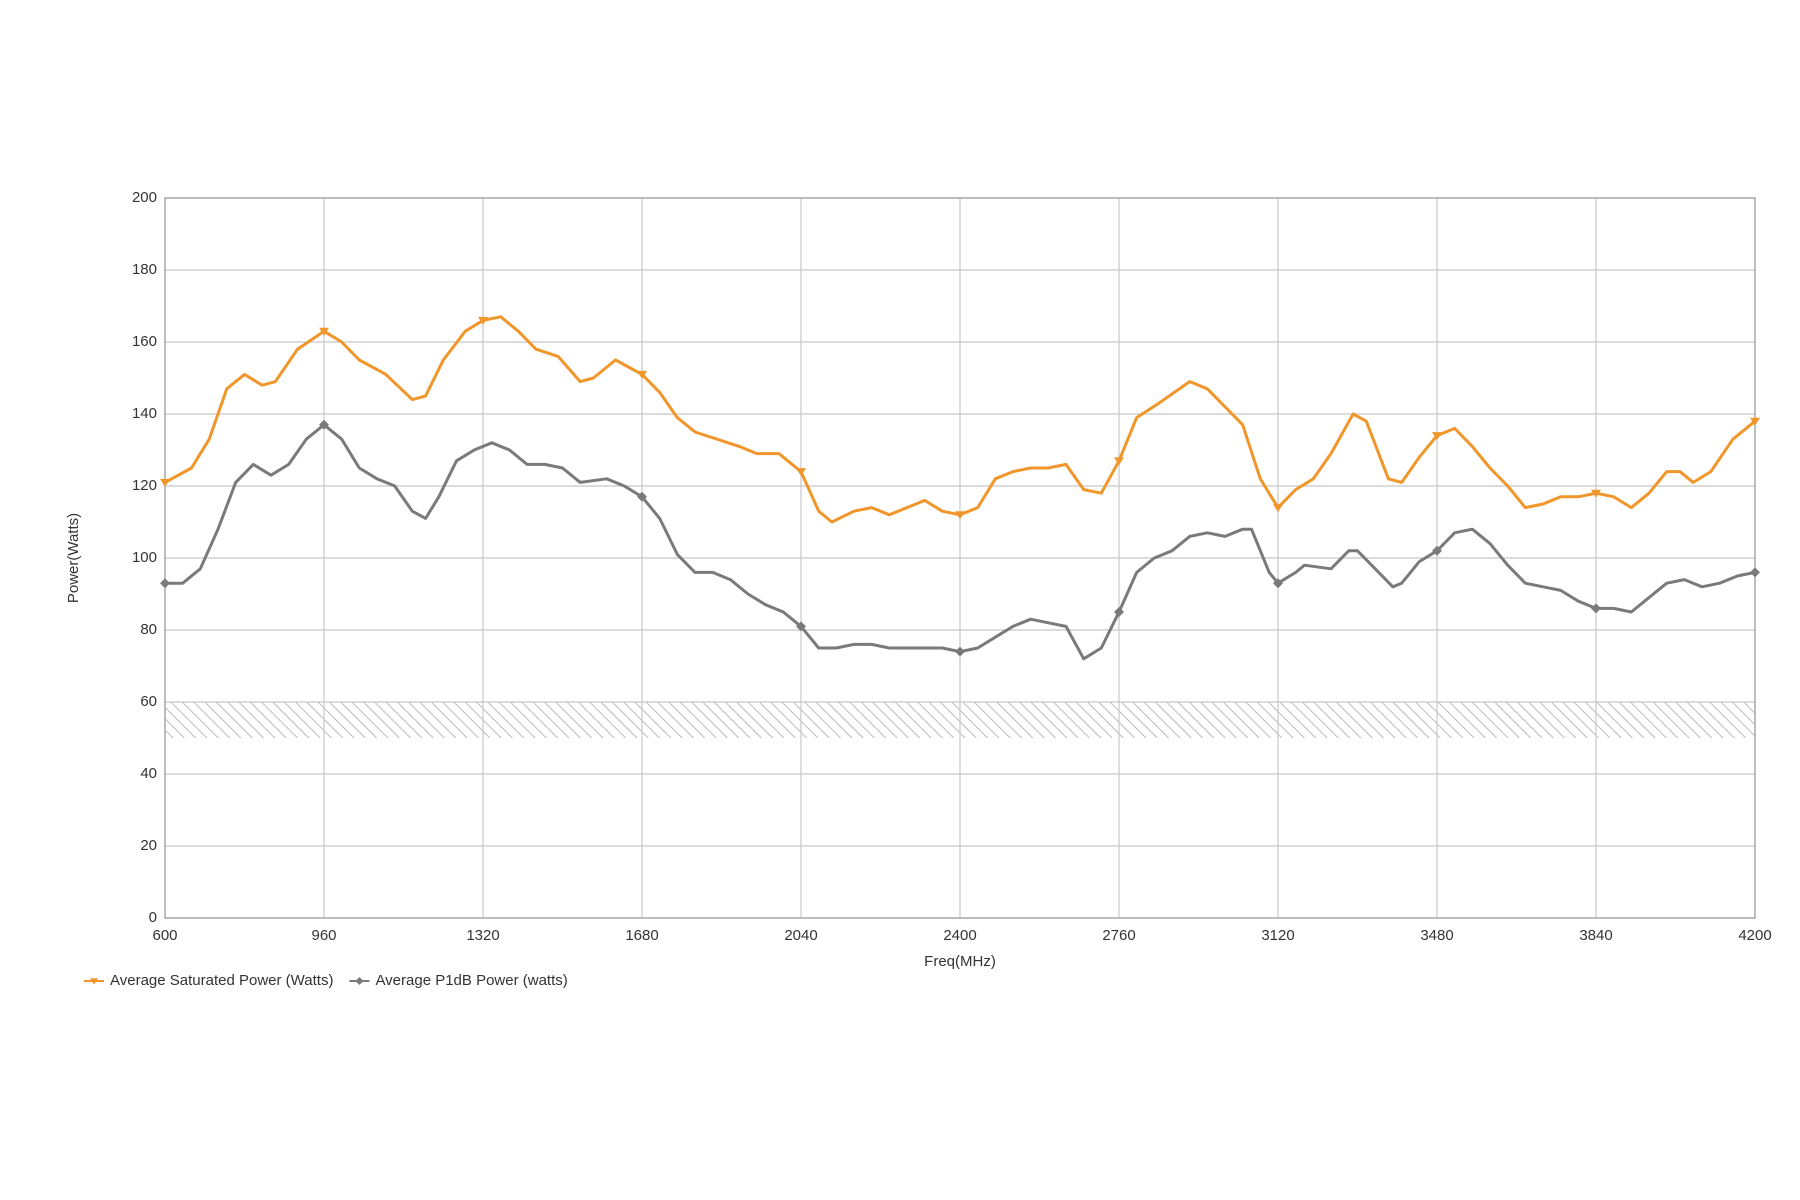  Describe the element at coordinates (148, 629) in the screenshot. I see `y-tick-label: 80` at that location.